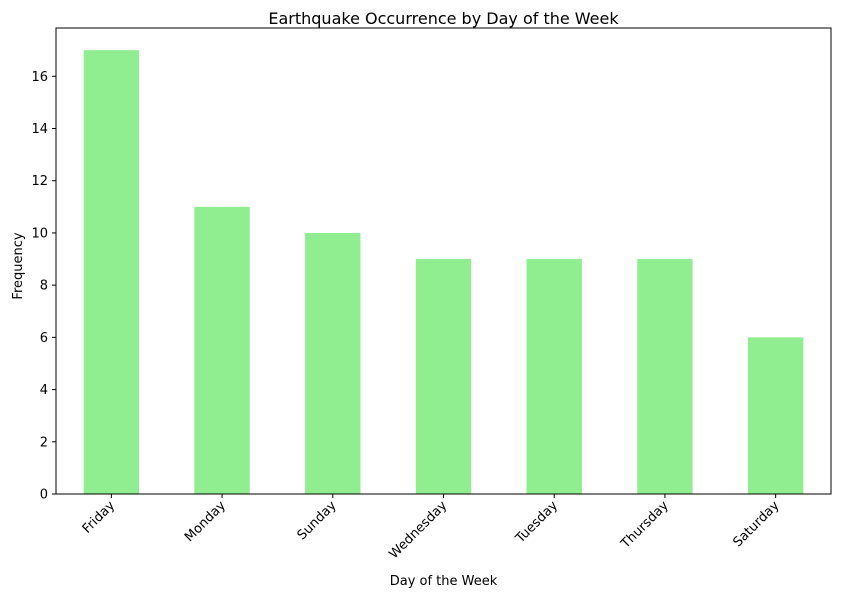  I want to click on y-tick-label: 0, so click(44, 495).